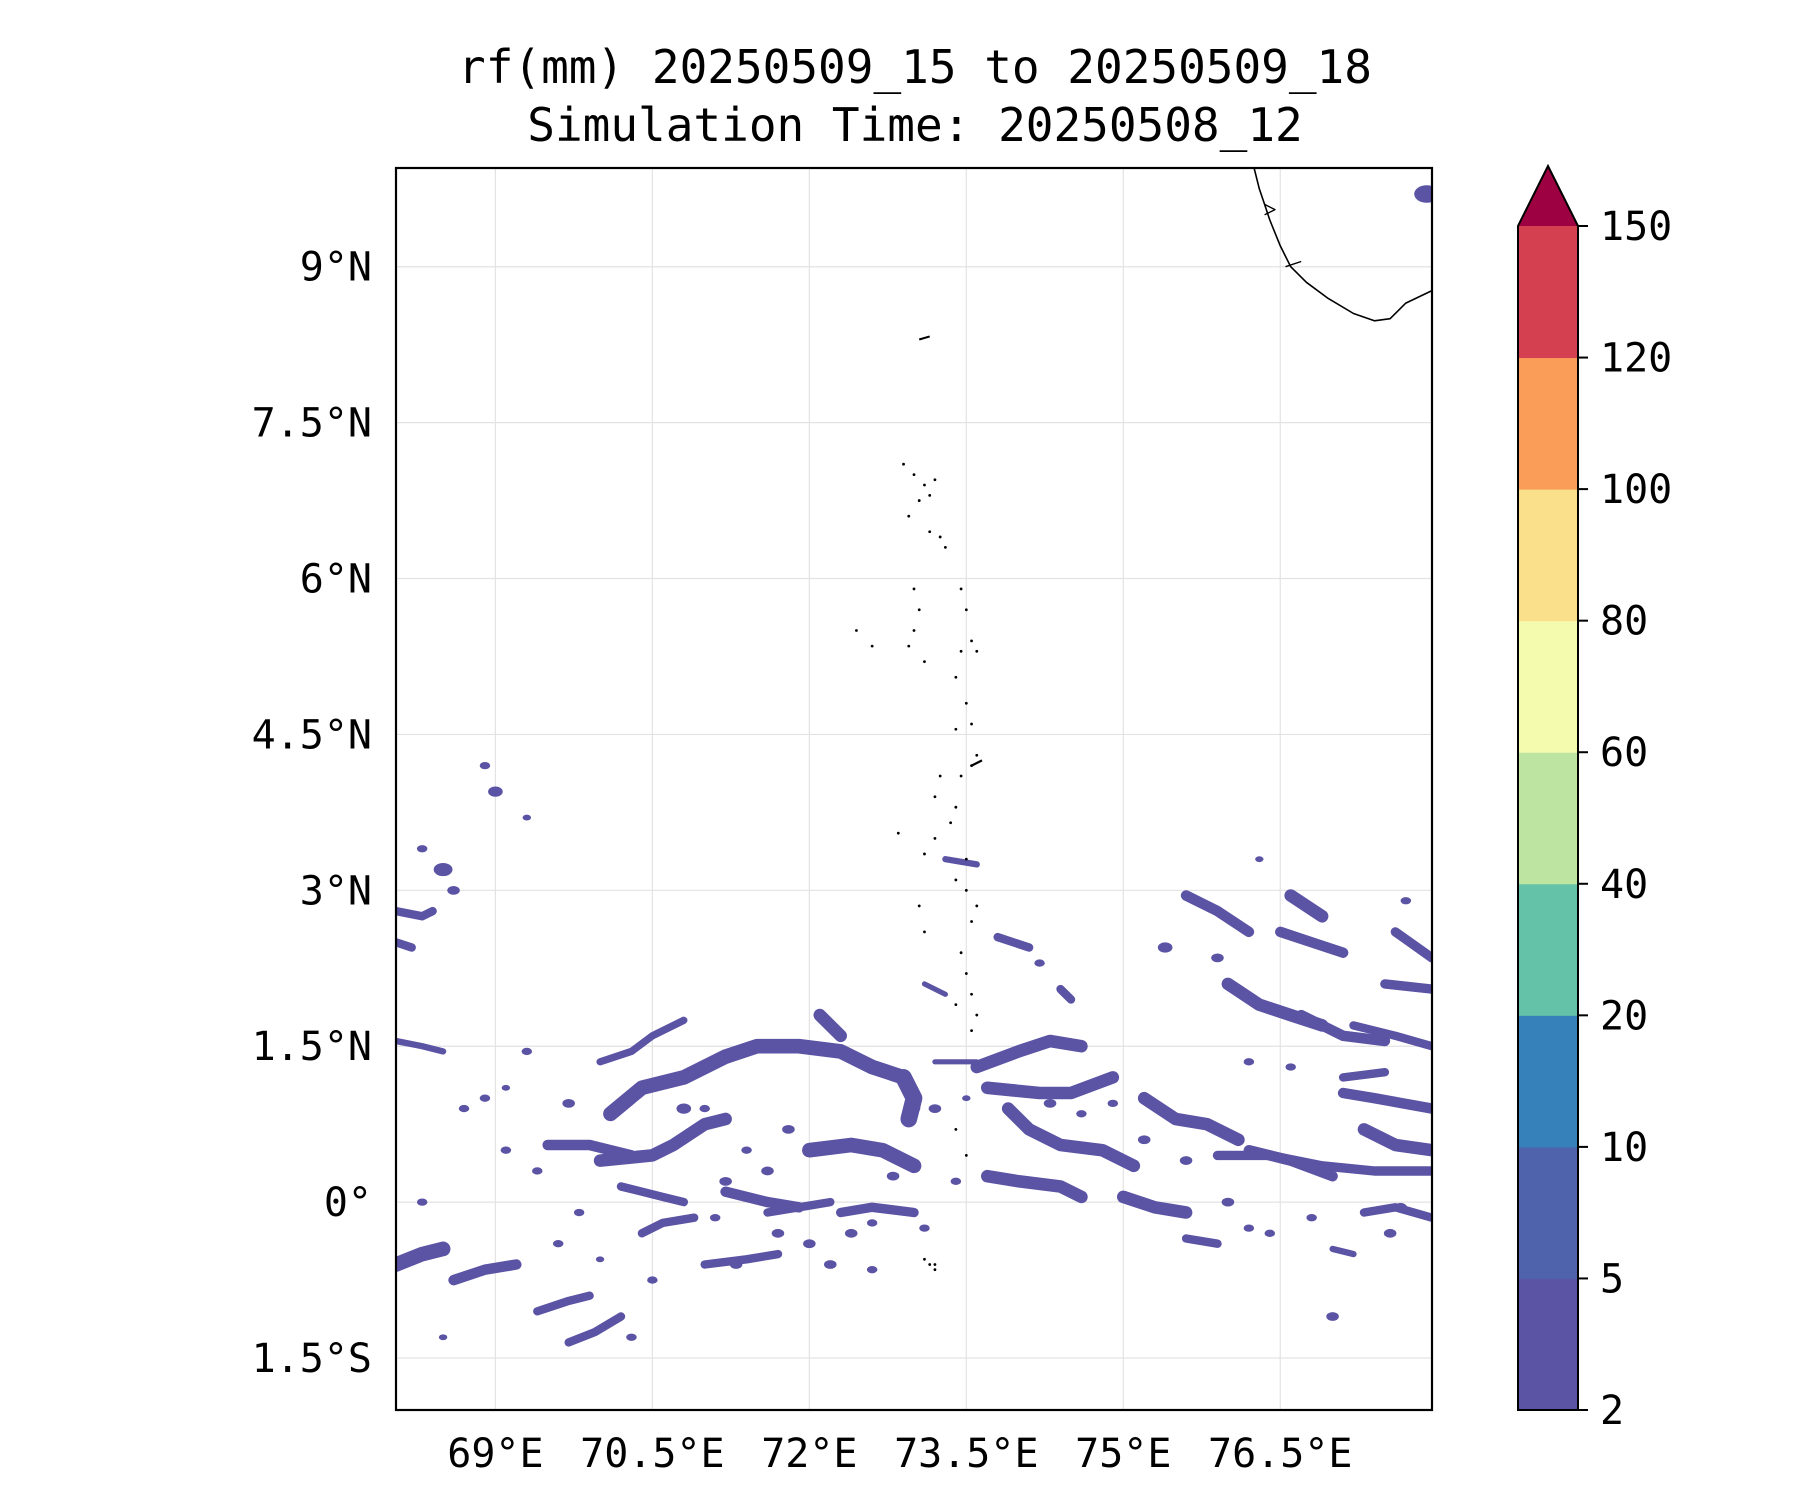  I want to click on lat-tick-label: 6°N, so click(336, 580).